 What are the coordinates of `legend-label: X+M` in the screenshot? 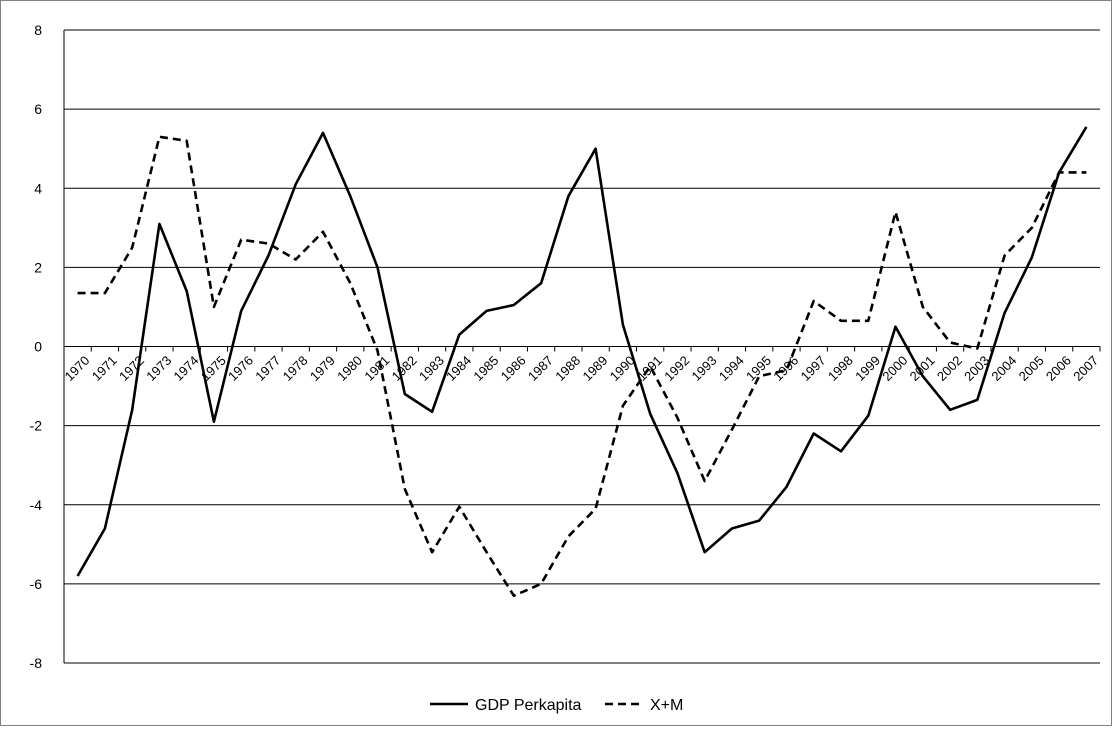 It's located at (666, 705).